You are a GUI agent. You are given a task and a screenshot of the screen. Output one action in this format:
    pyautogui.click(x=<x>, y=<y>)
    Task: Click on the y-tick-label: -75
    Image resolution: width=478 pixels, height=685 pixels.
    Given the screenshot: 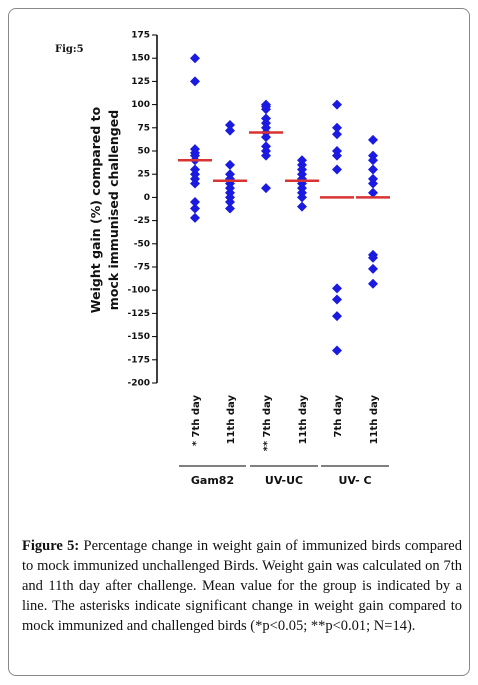 What is the action you would take?
    pyautogui.click(x=142, y=268)
    